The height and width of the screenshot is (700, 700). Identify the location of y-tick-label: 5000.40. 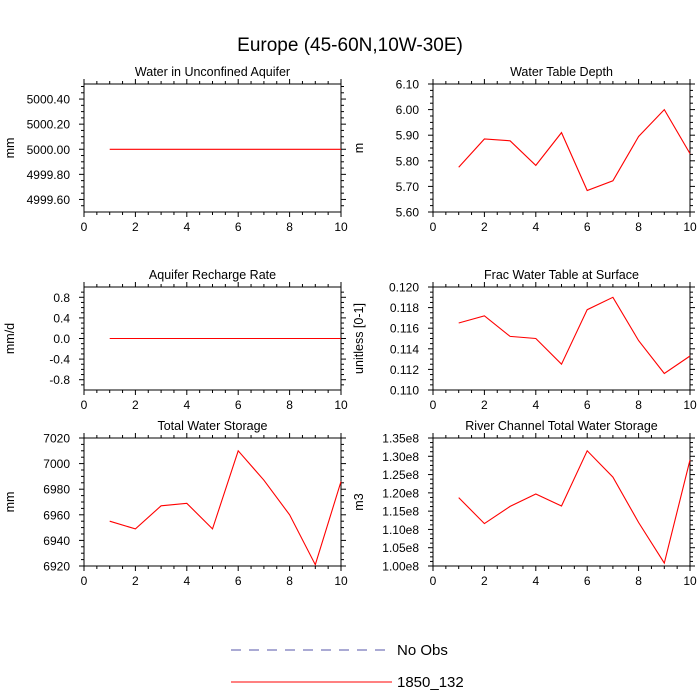
(49, 100).